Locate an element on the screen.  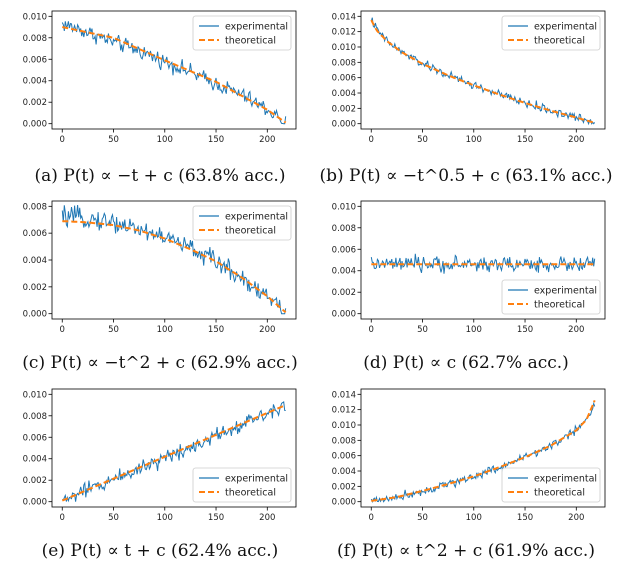
panel-caption: (e) P(t) ∝ t + c (62.4% acc.) is located at coordinates (160, 551).